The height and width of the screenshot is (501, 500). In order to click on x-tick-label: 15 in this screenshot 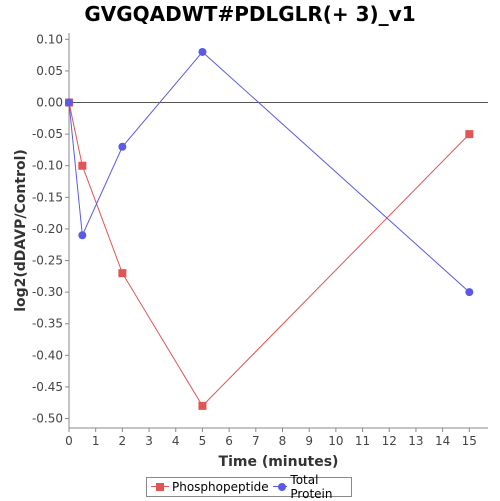, I will do `click(469, 441)`.